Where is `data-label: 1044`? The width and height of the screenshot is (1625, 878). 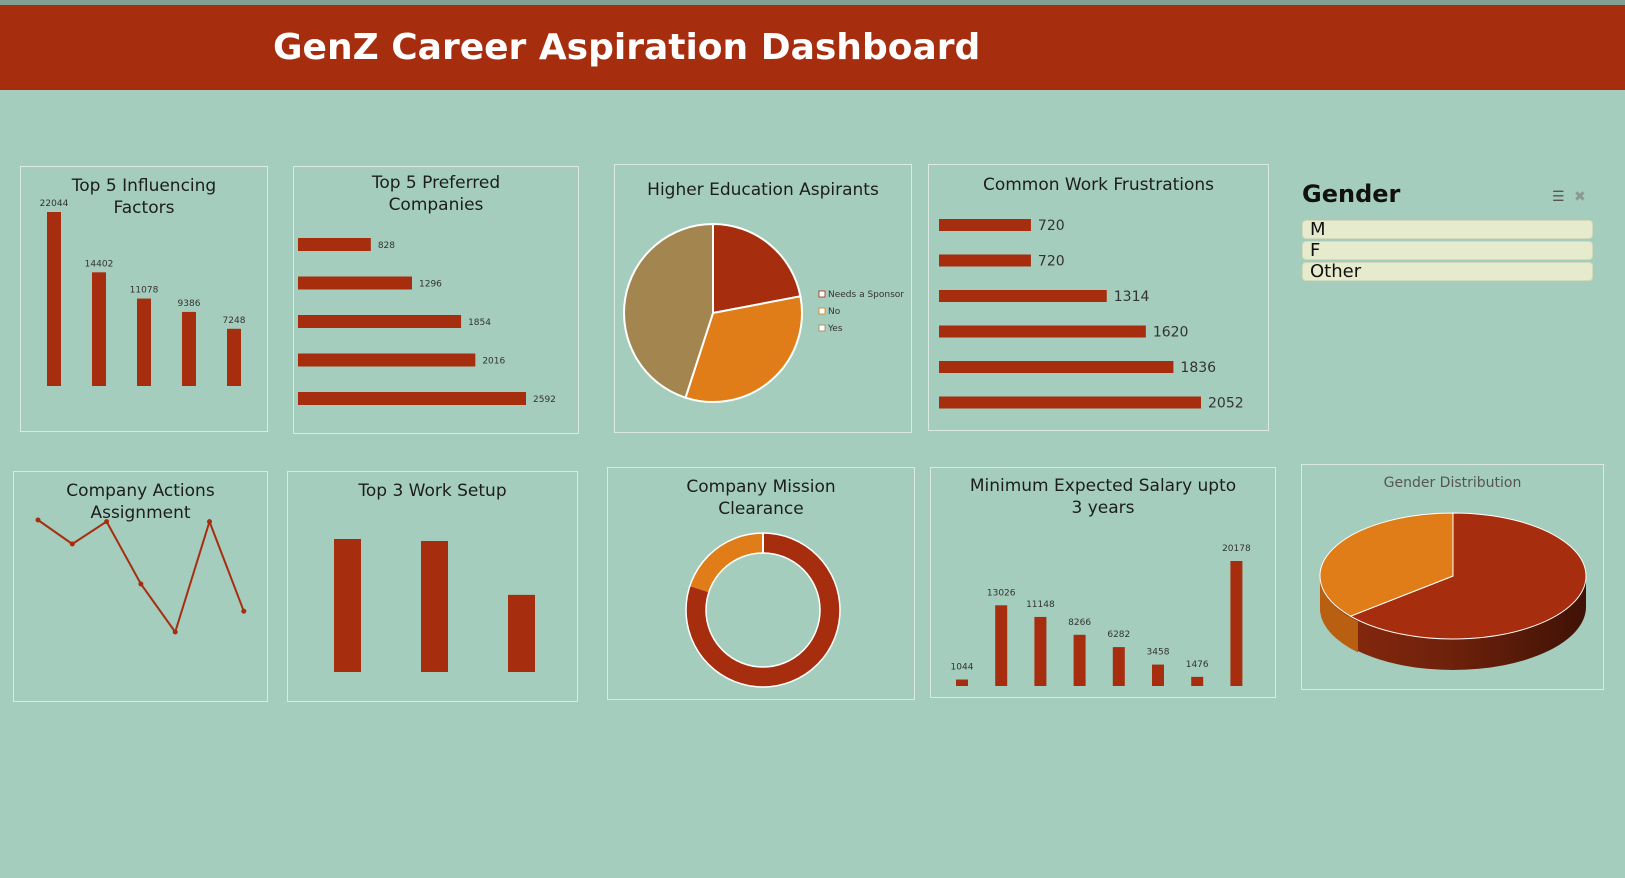 data-label: 1044 is located at coordinates (962, 668).